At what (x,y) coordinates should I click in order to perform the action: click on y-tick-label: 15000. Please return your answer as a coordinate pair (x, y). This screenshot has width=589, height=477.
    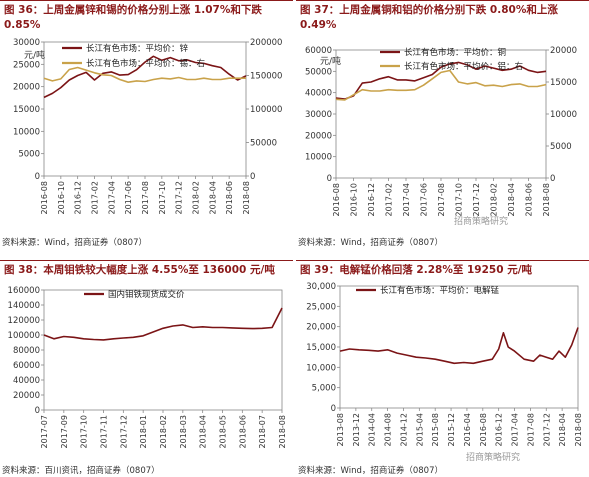
    Looking at the image, I should click on (26, 110).